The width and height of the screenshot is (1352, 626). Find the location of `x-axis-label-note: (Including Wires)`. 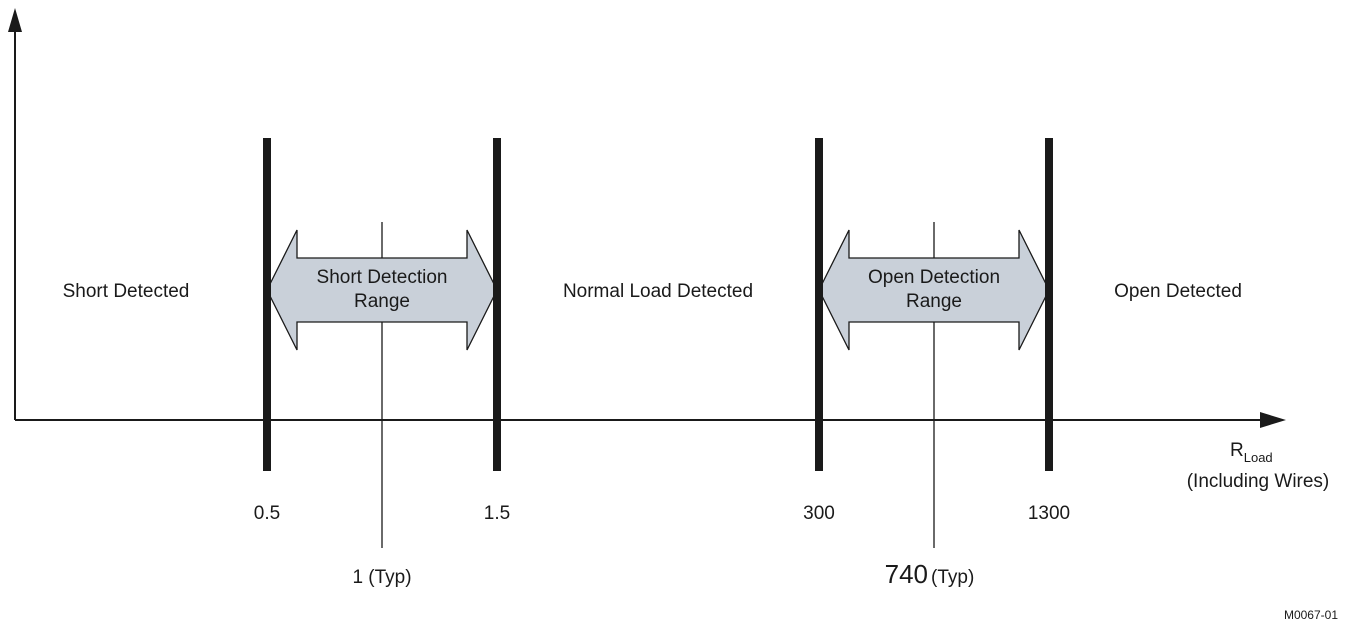

x-axis-label-note: (Including Wires) is located at coordinates (1258, 481).